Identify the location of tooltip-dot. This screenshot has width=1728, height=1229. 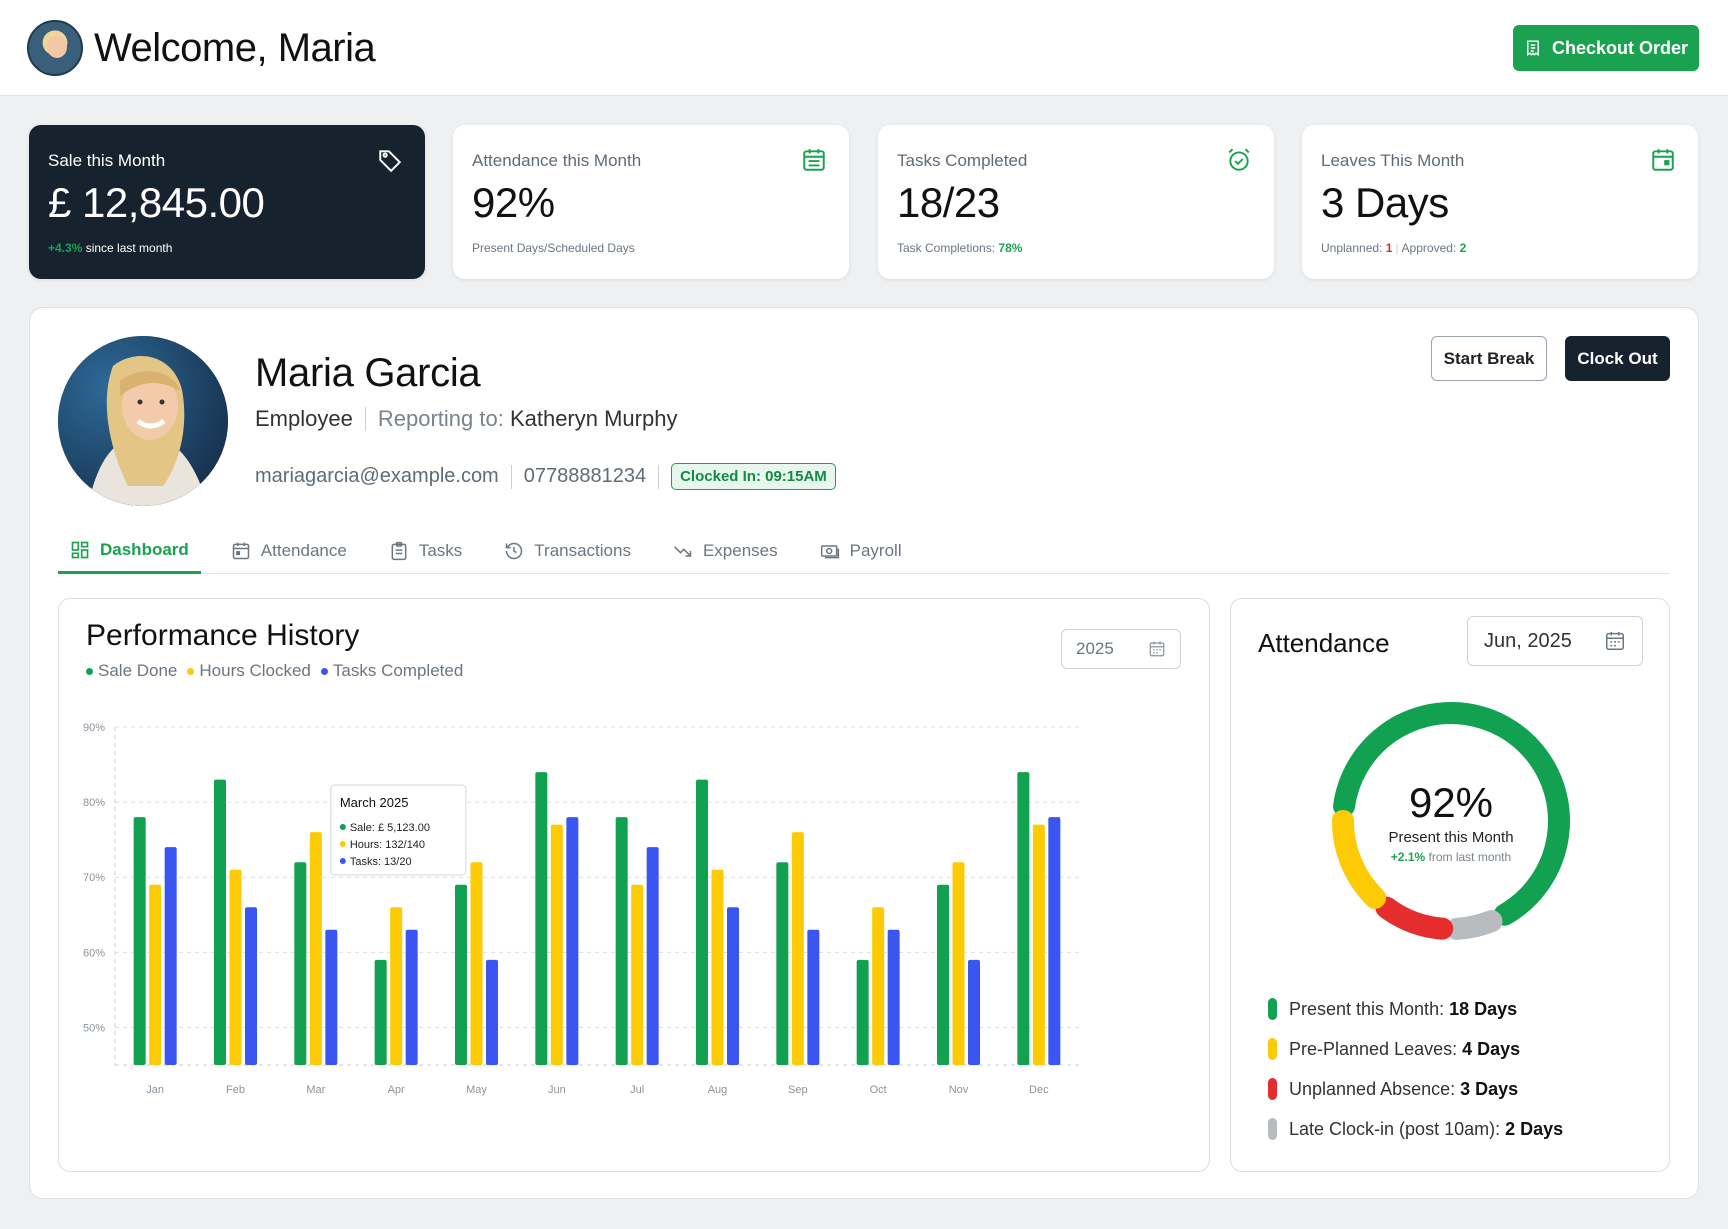
(342, 861).